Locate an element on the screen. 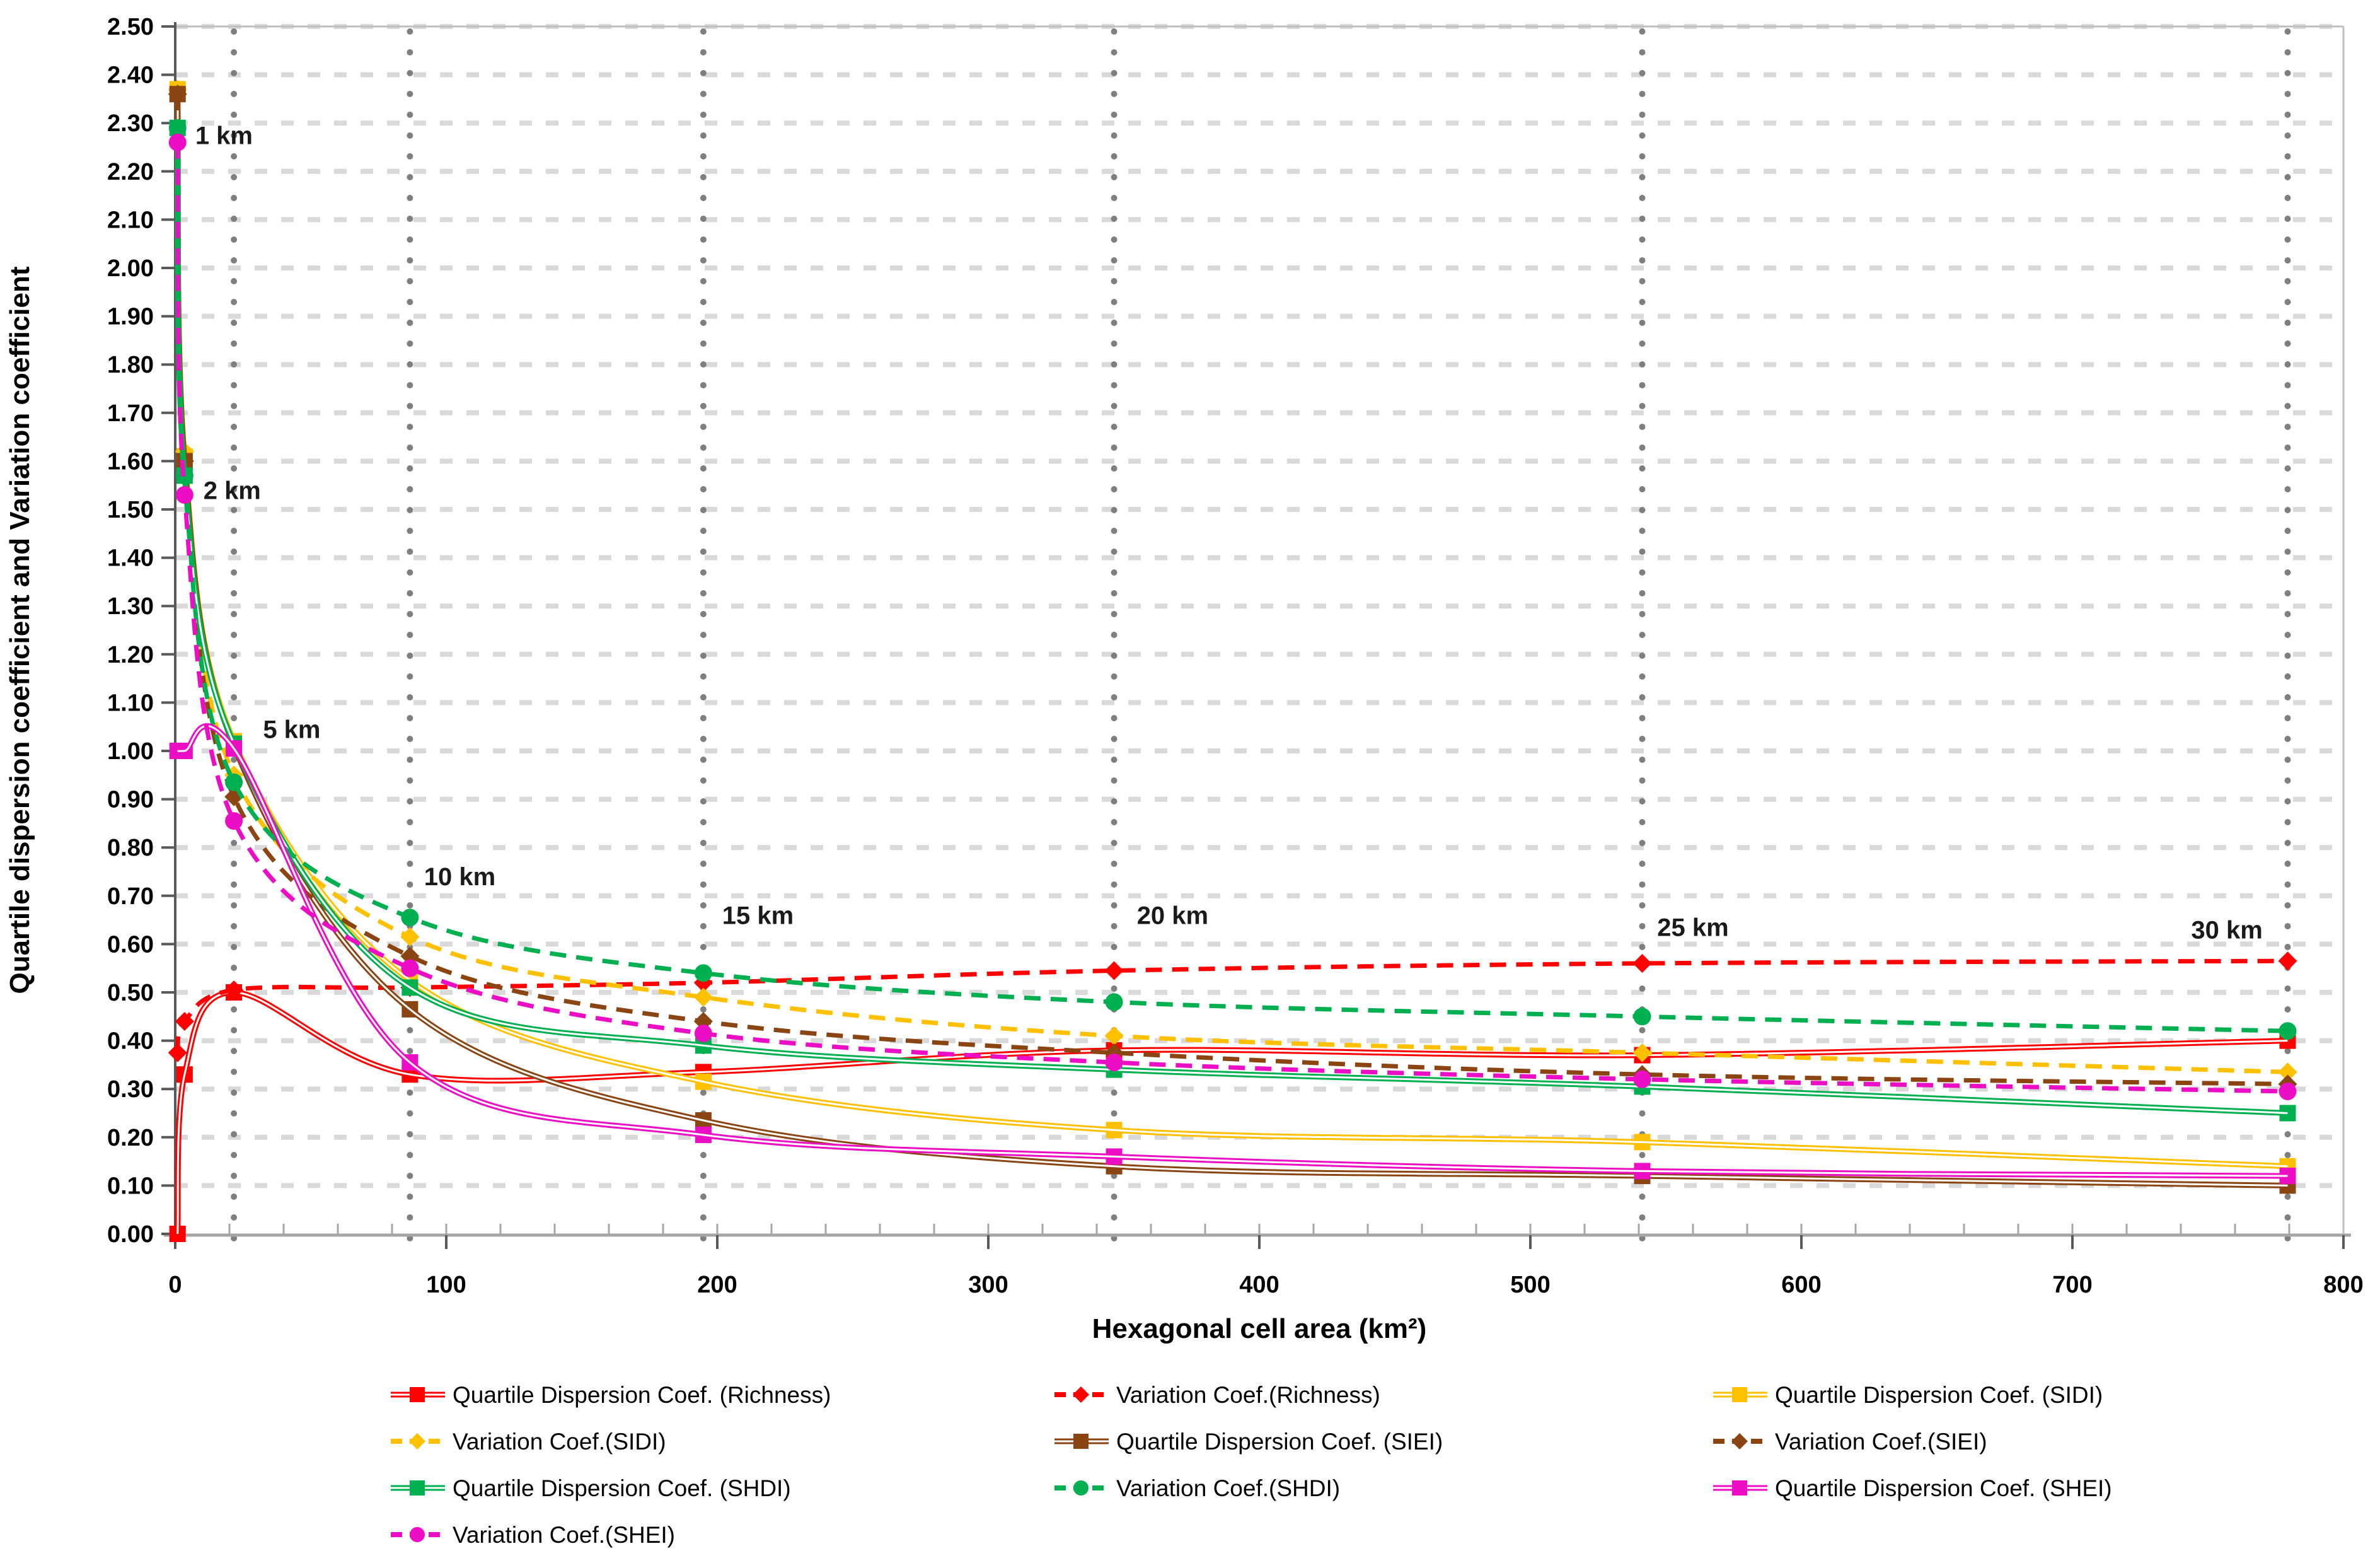 The width and height of the screenshot is (2380, 1551). legend-vc-shdi-marker is located at coordinates (1081, 1488).